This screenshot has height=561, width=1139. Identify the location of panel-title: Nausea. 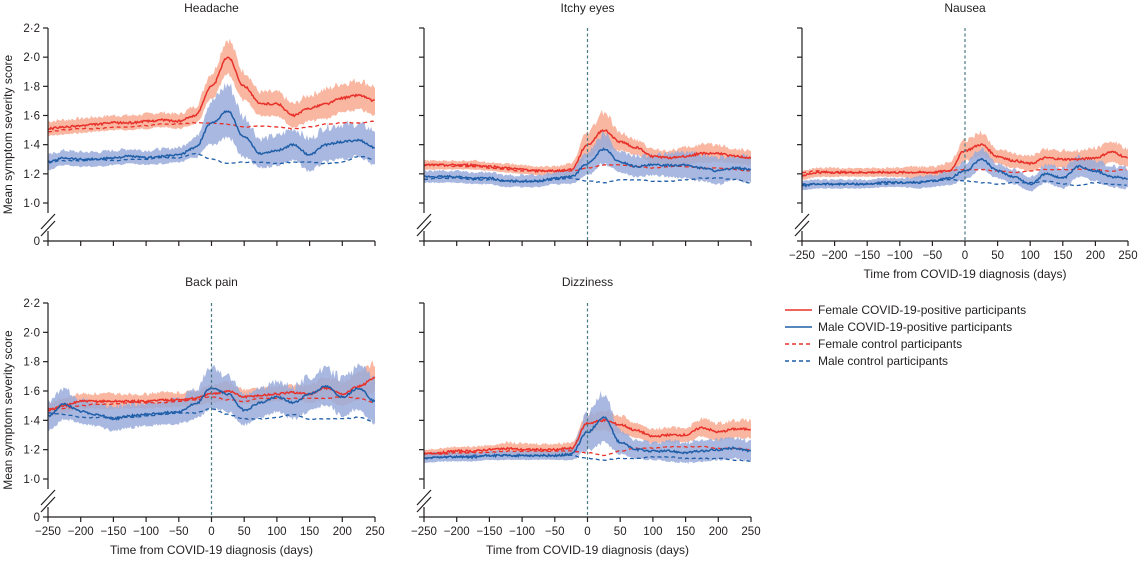
(965, 8).